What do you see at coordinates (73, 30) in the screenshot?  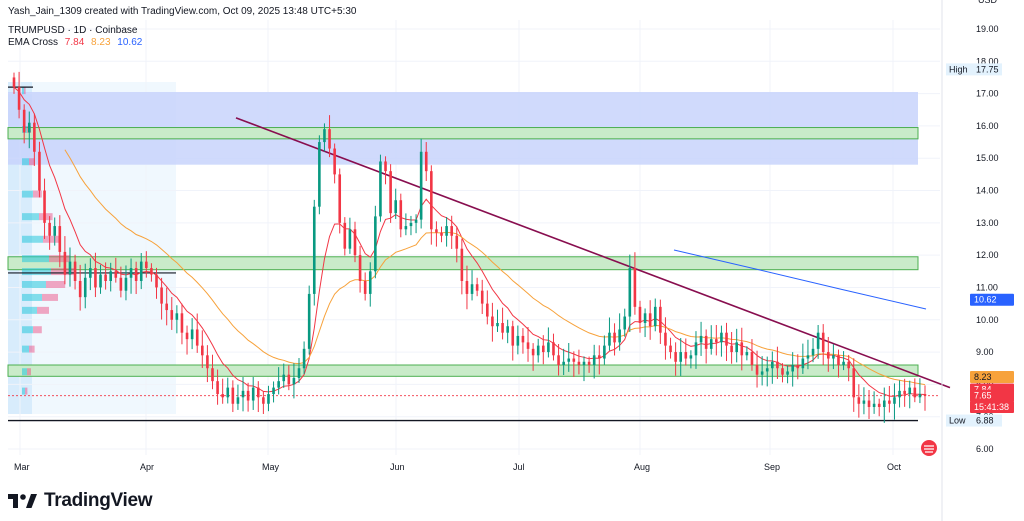 I see `symbol-line: TRUMPUSD · 1D · Coinbase` at bounding box center [73, 30].